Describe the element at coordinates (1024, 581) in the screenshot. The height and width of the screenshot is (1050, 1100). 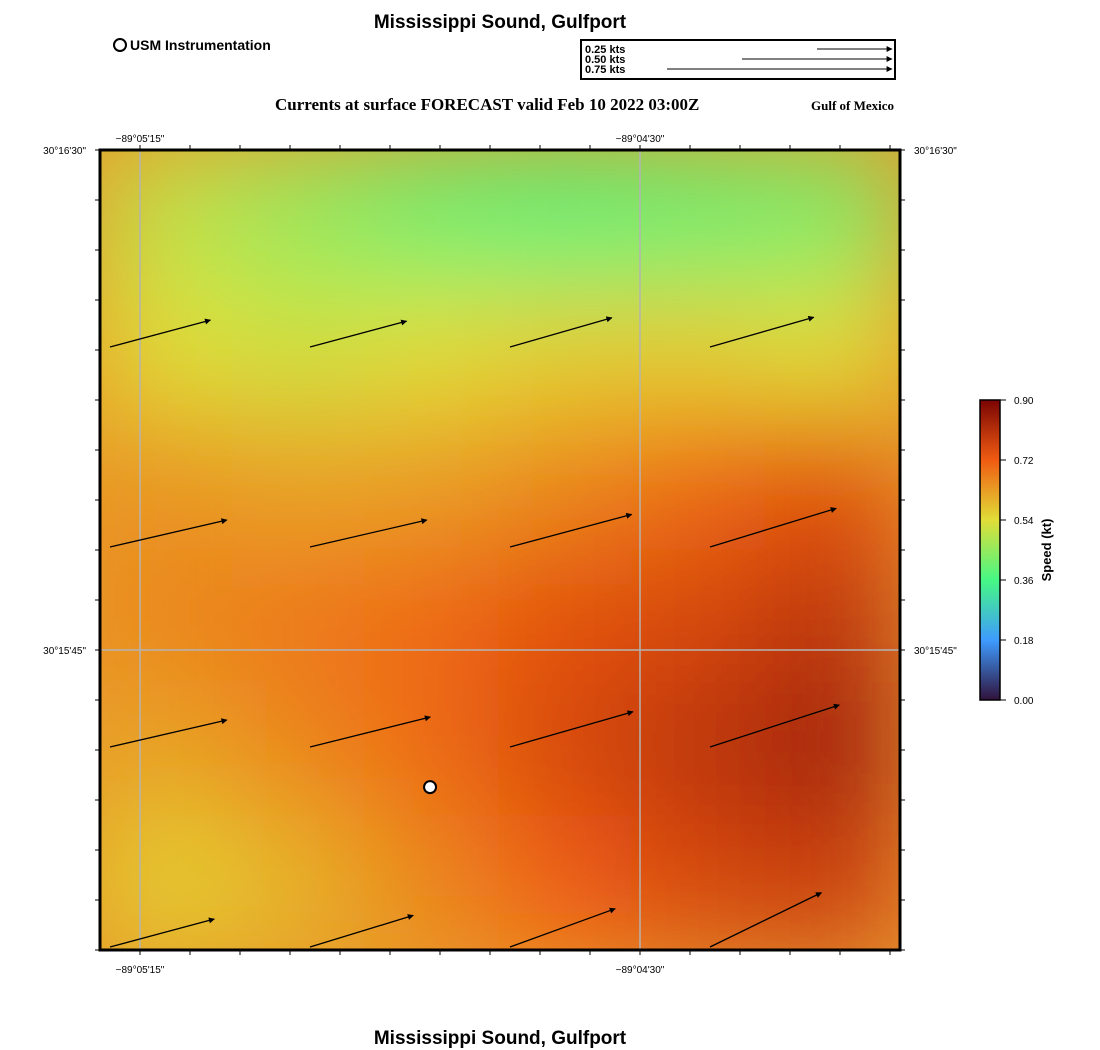
I see `colorbar-tick-label: 0.36` at that location.